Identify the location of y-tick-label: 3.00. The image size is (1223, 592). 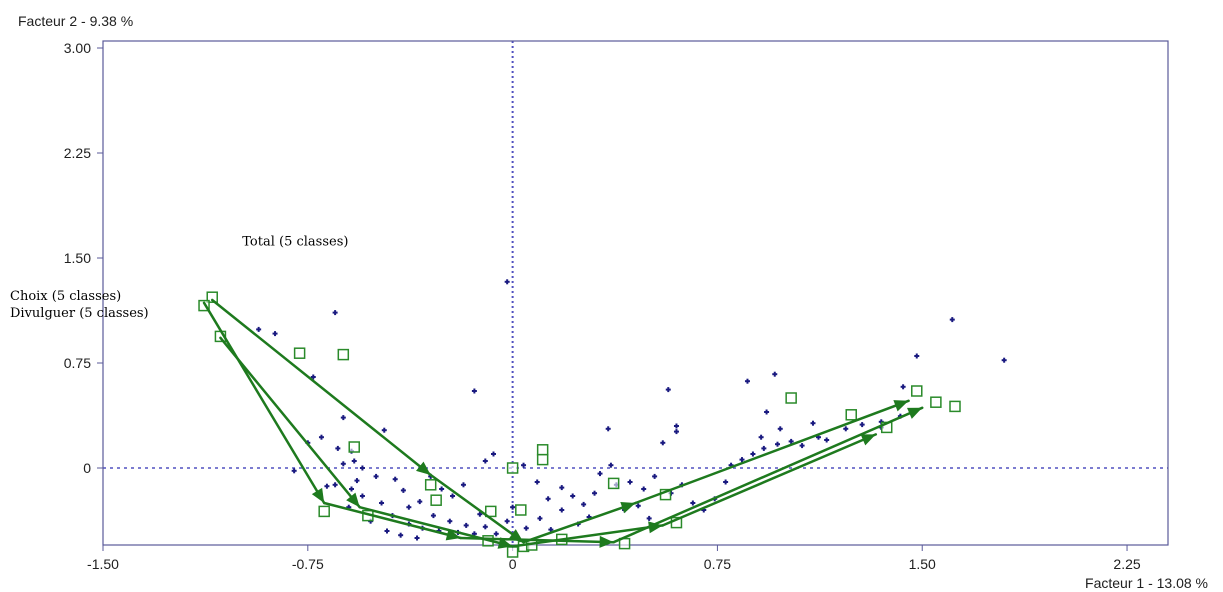
(77, 48).